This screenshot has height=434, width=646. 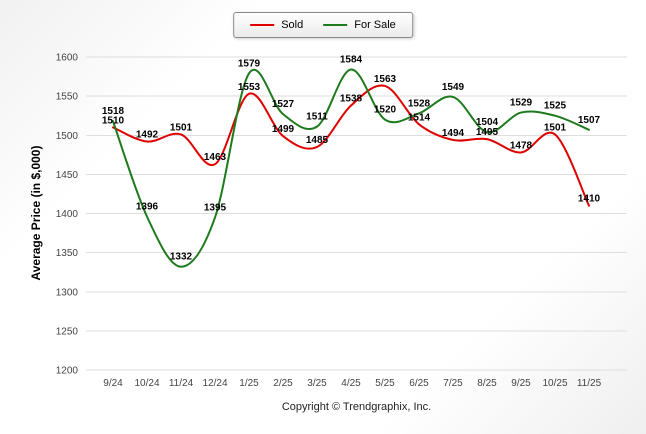 I want to click on y-tick-label: 1200, so click(x=67, y=371).